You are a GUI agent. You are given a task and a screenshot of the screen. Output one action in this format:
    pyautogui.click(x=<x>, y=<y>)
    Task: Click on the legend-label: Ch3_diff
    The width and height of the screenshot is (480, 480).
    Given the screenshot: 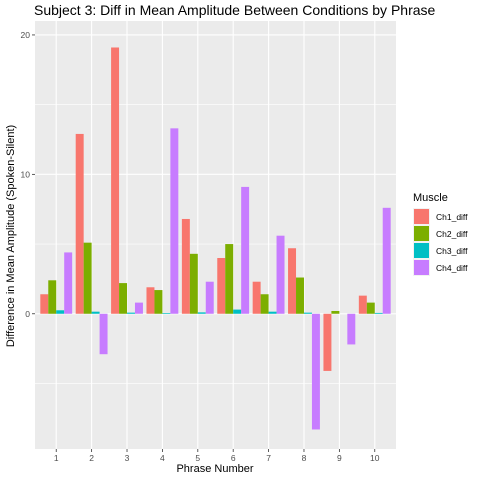 What is the action you would take?
    pyautogui.click(x=452, y=251)
    